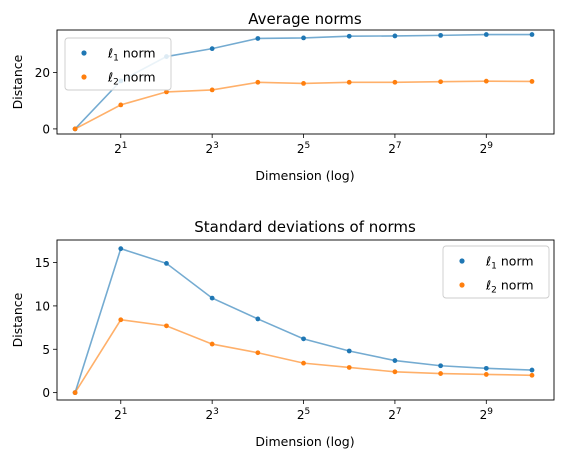  What do you see at coordinates (42, 73) in the screenshot?
I see `y-tick-label: 20` at bounding box center [42, 73].